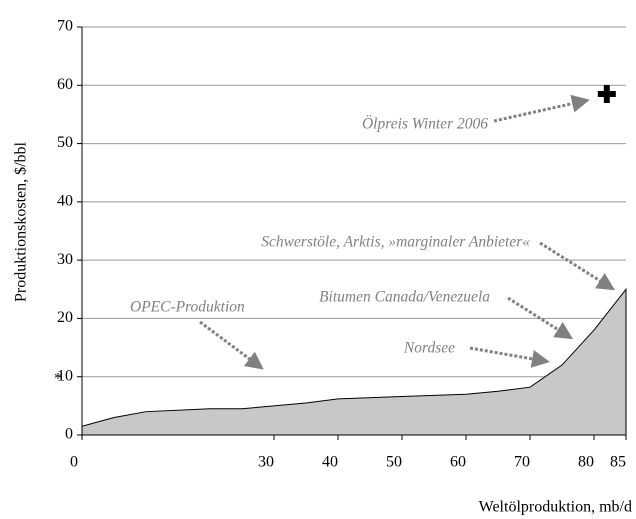 This screenshot has height=519, width=636. What do you see at coordinates (65, 317) in the screenshot?
I see `y-tick-label: 20` at bounding box center [65, 317].